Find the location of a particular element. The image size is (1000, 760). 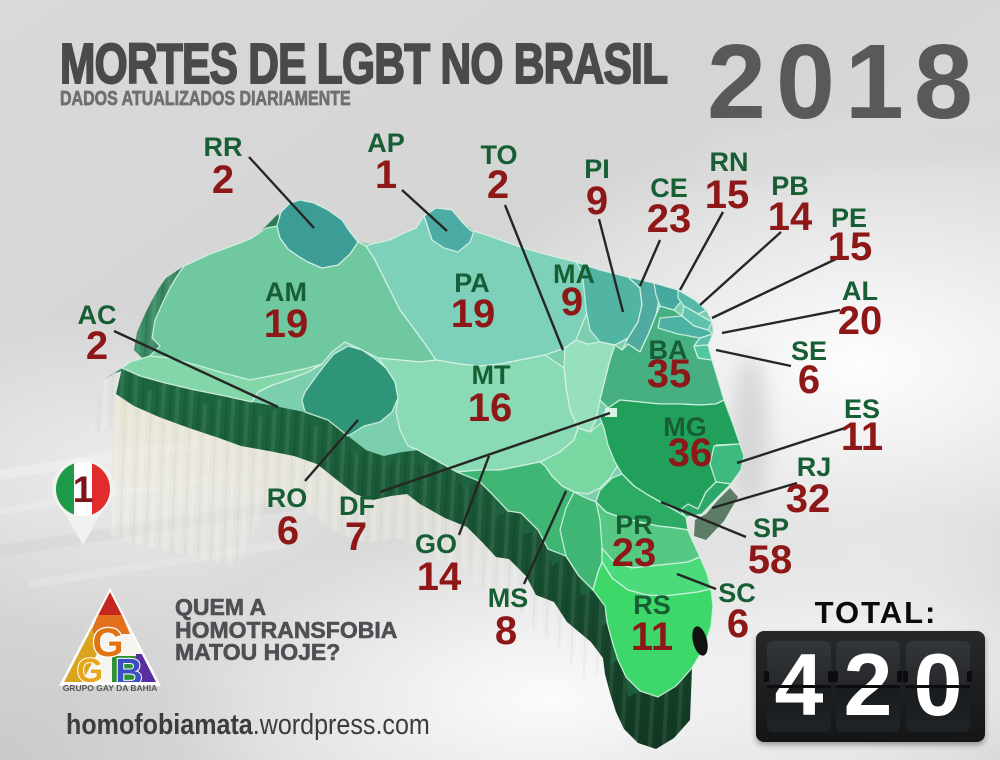

svg-text: 1 is located at coordinates (83, 489).